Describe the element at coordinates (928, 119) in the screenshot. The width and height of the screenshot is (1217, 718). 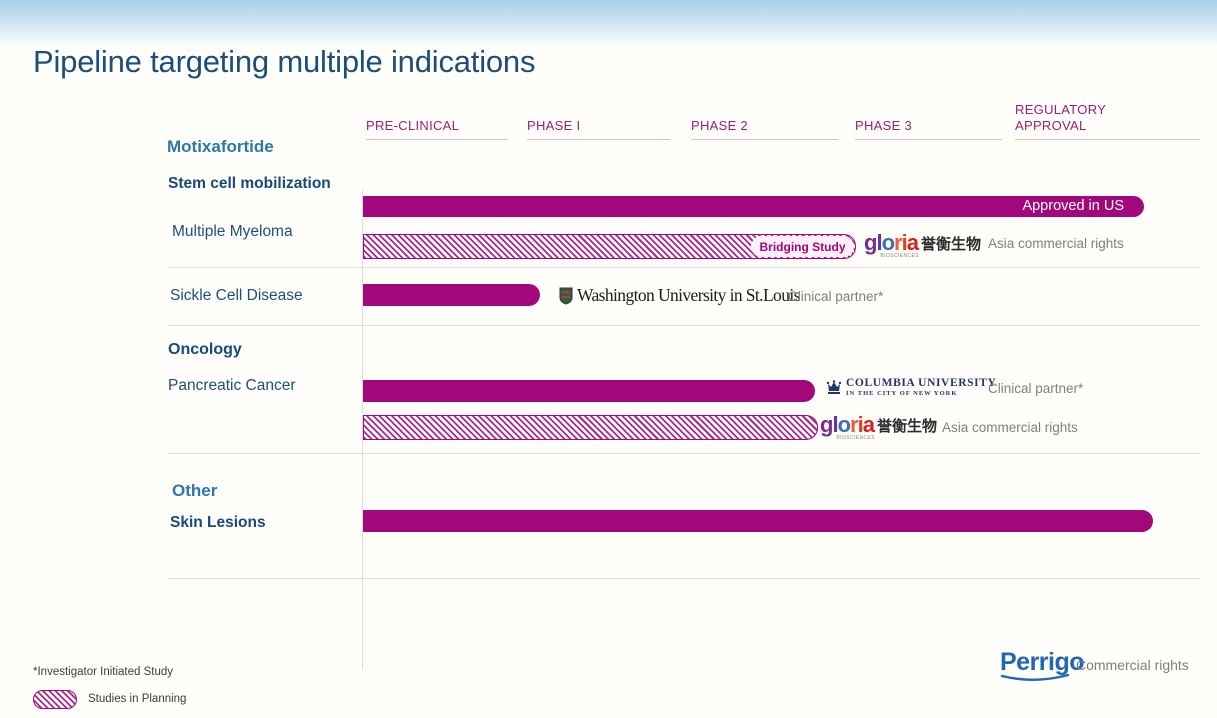
I see `phase-header-phase3: PHASE 3` at that location.